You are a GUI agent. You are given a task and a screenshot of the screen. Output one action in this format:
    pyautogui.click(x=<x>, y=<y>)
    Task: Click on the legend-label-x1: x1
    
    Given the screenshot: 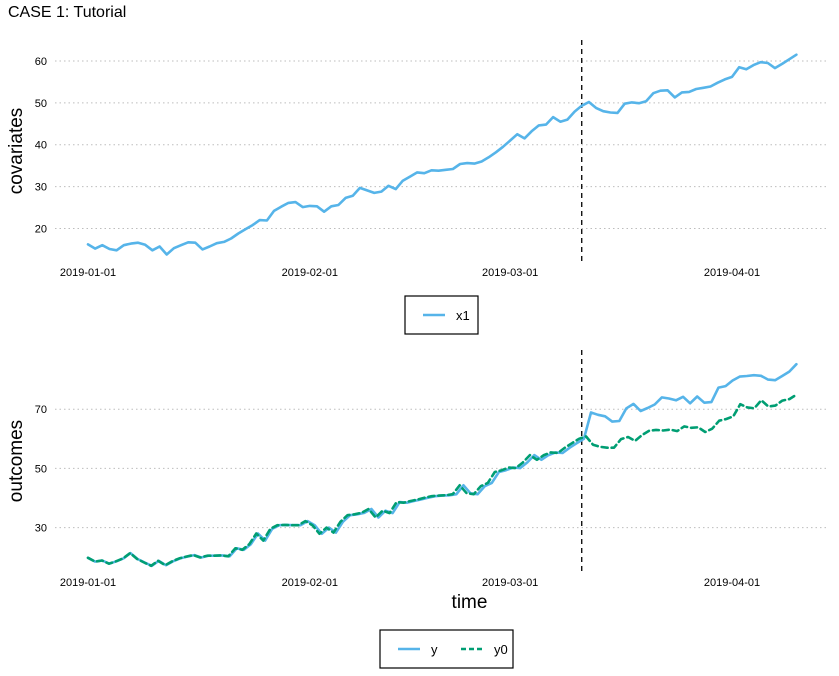 What is the action you would take?
    pyautogui.click(x=463, y=315)
    